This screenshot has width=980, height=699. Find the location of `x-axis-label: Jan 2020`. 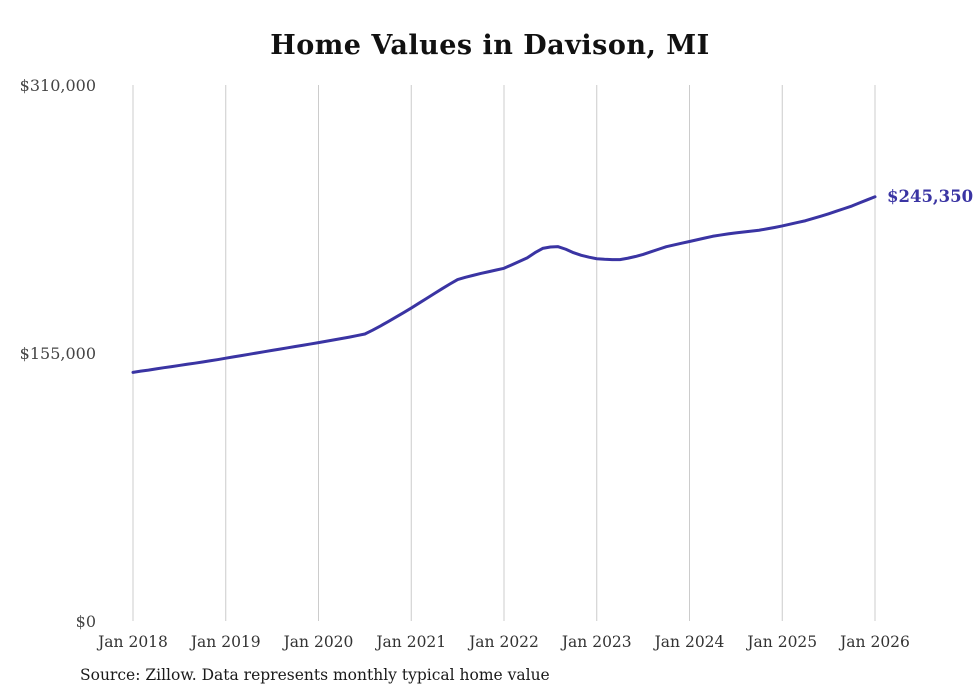

x-axis-label: Jan 2020 is located at coordinates (318, 642).